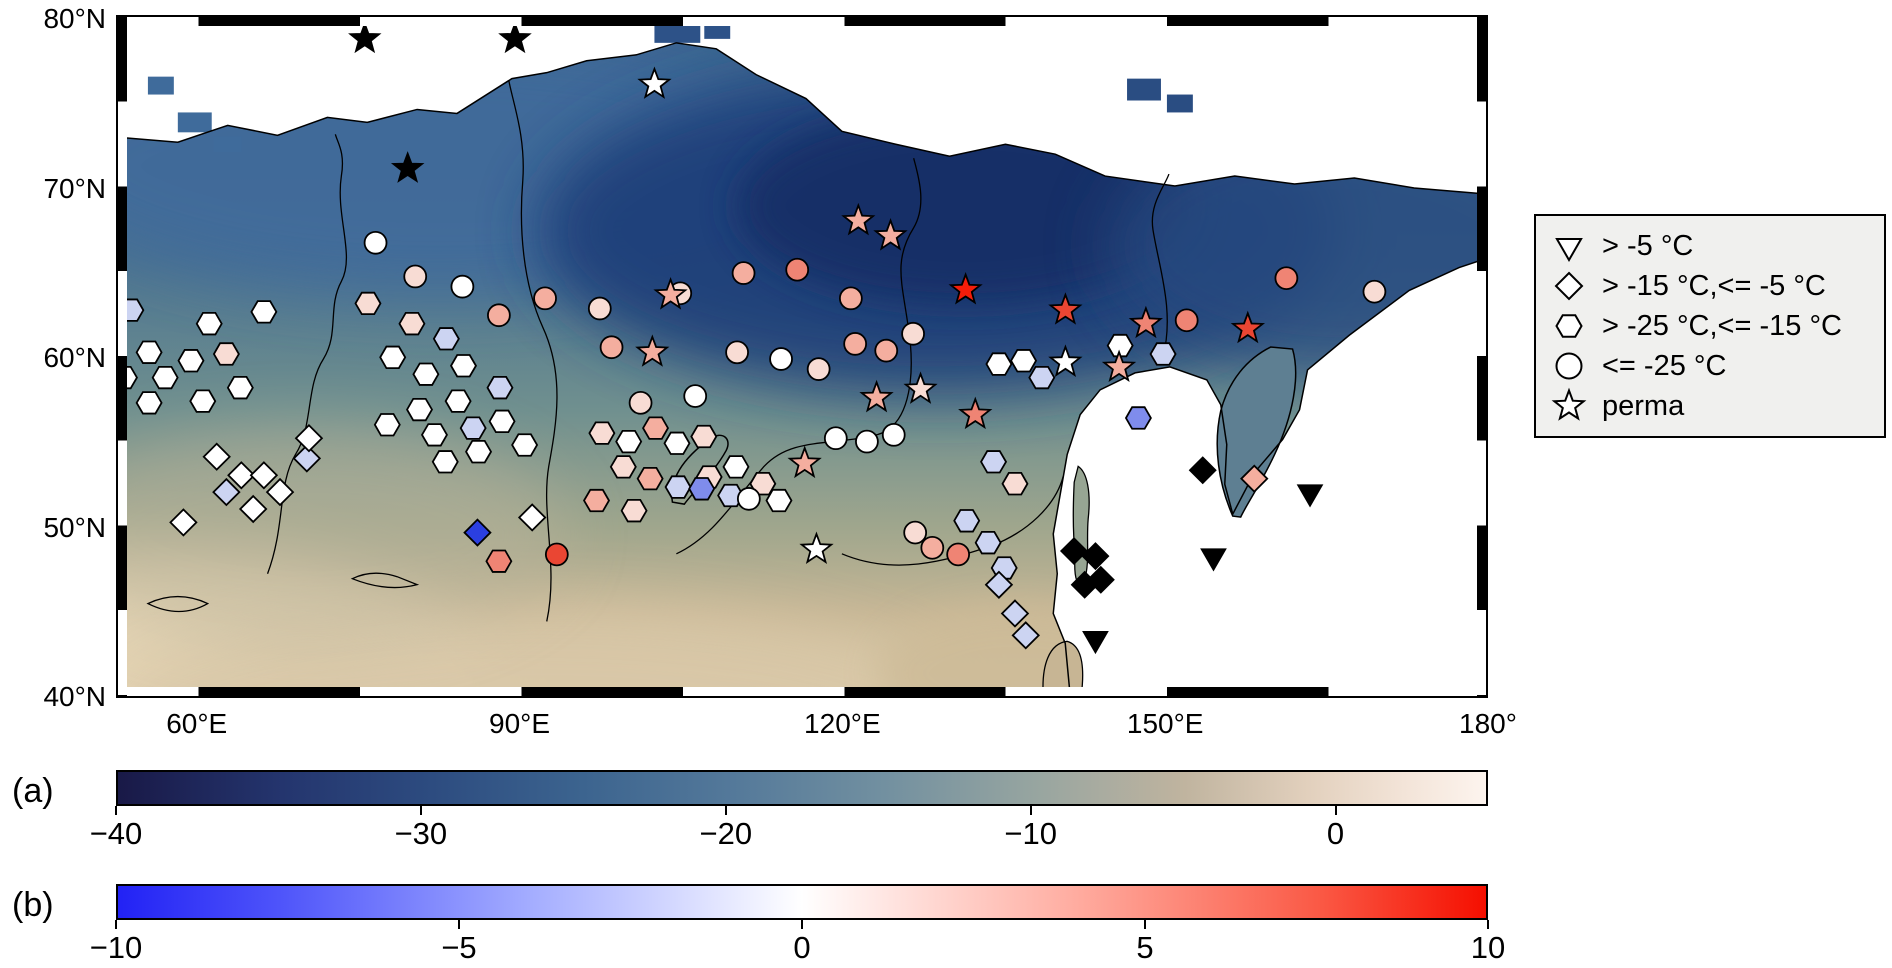 This screenshot has height=968, width=1892. Describe the element at coordinates (385, 580) in the screenshot. I see `lake-balkhash` at that location.